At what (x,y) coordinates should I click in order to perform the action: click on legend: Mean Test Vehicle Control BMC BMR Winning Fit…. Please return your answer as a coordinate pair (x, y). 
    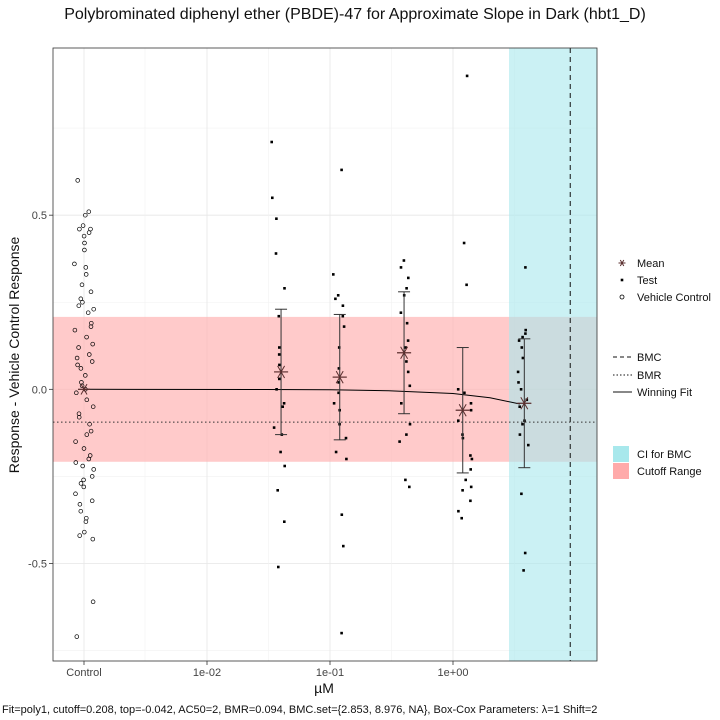
    Looking at the image, I should click on (662, 368).